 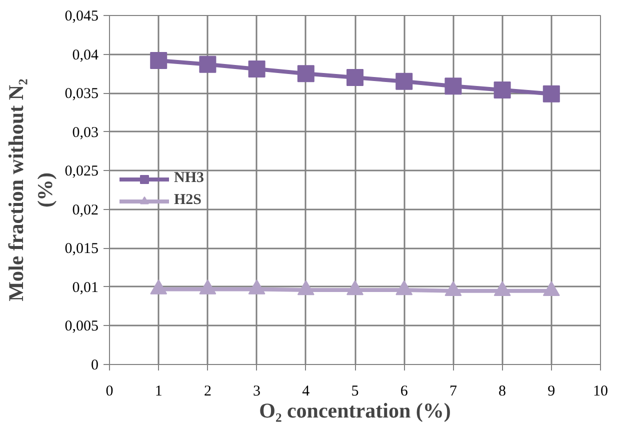 What do you see at coordinates (189, 178) in the screenshot?
I see `legend-label: NH3` at bounding box center [189, 178].